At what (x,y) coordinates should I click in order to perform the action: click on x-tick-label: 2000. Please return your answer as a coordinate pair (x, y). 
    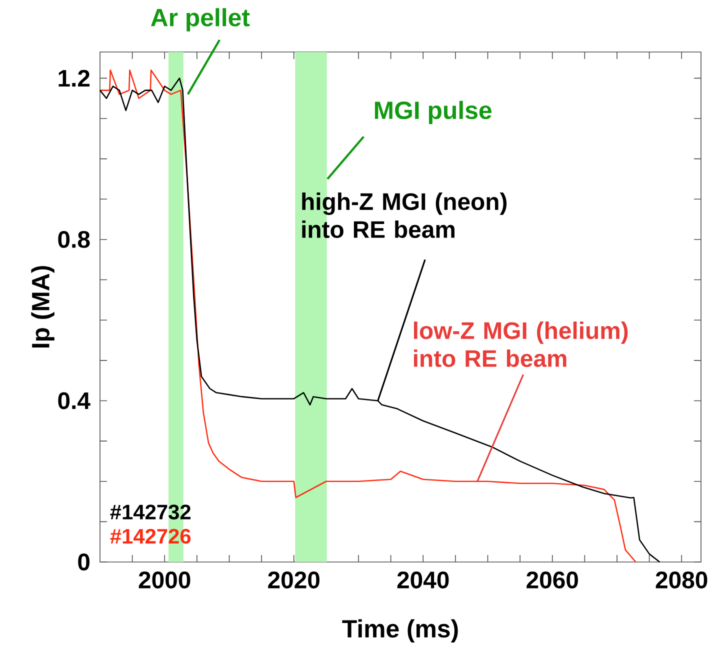
    Looking at the image, I should click on (164, 580).